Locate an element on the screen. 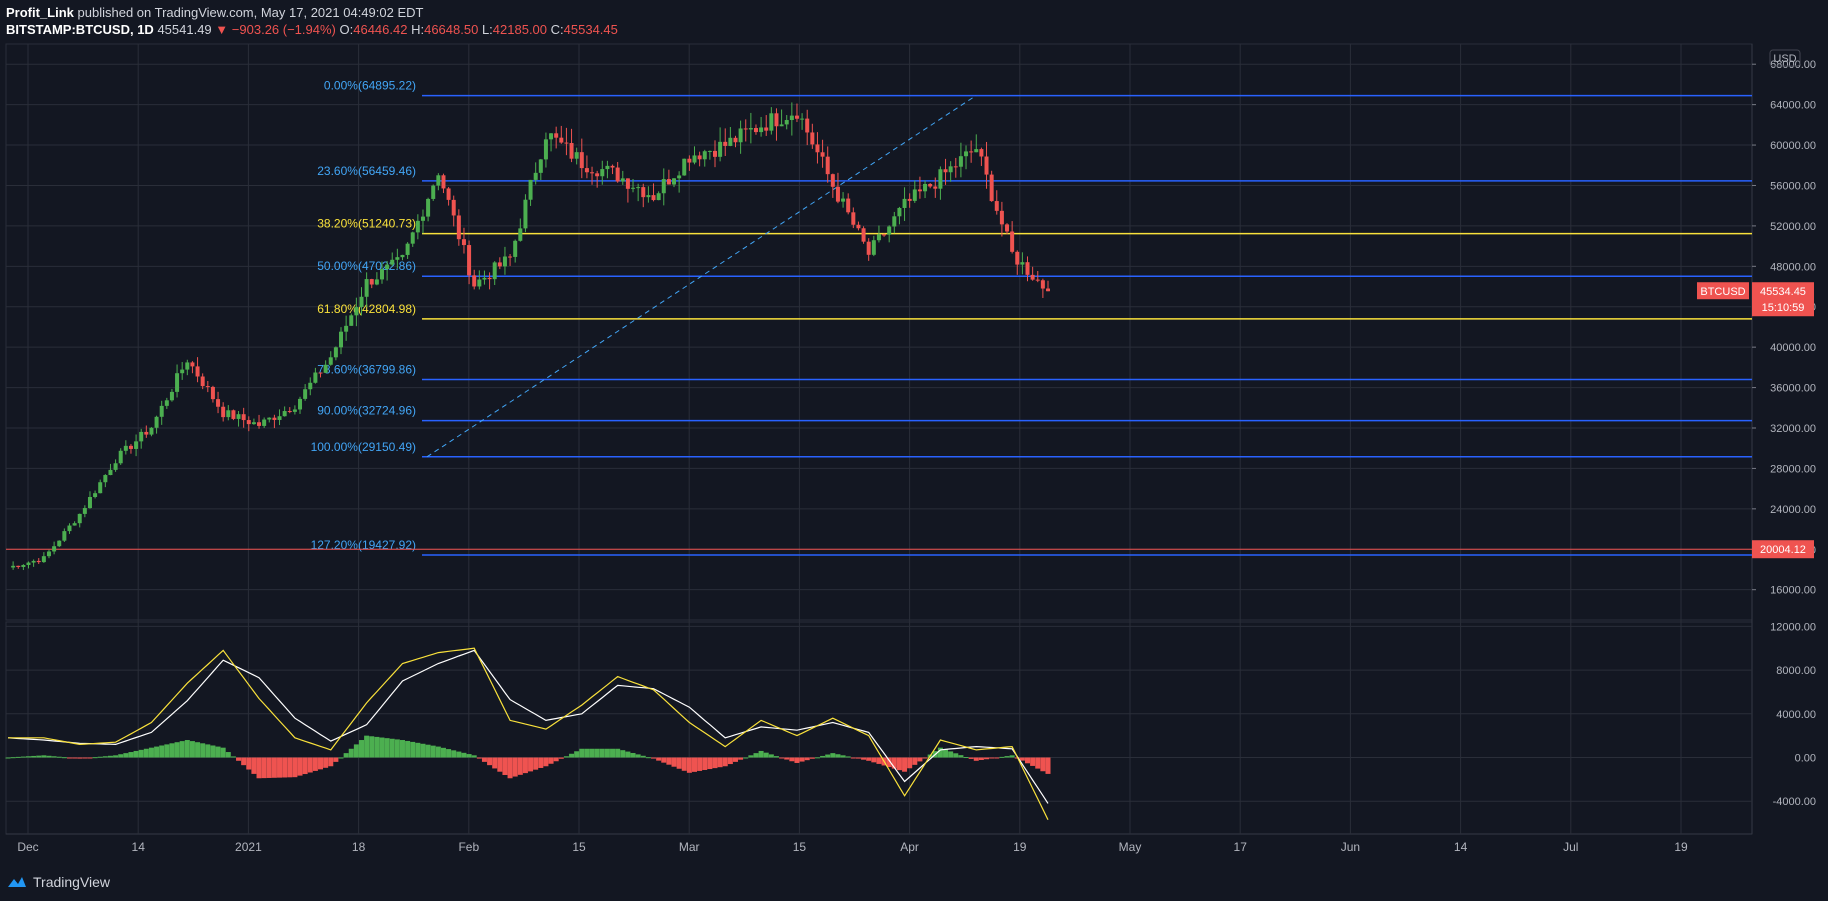  macd-line is located at coordinates (528, 734).